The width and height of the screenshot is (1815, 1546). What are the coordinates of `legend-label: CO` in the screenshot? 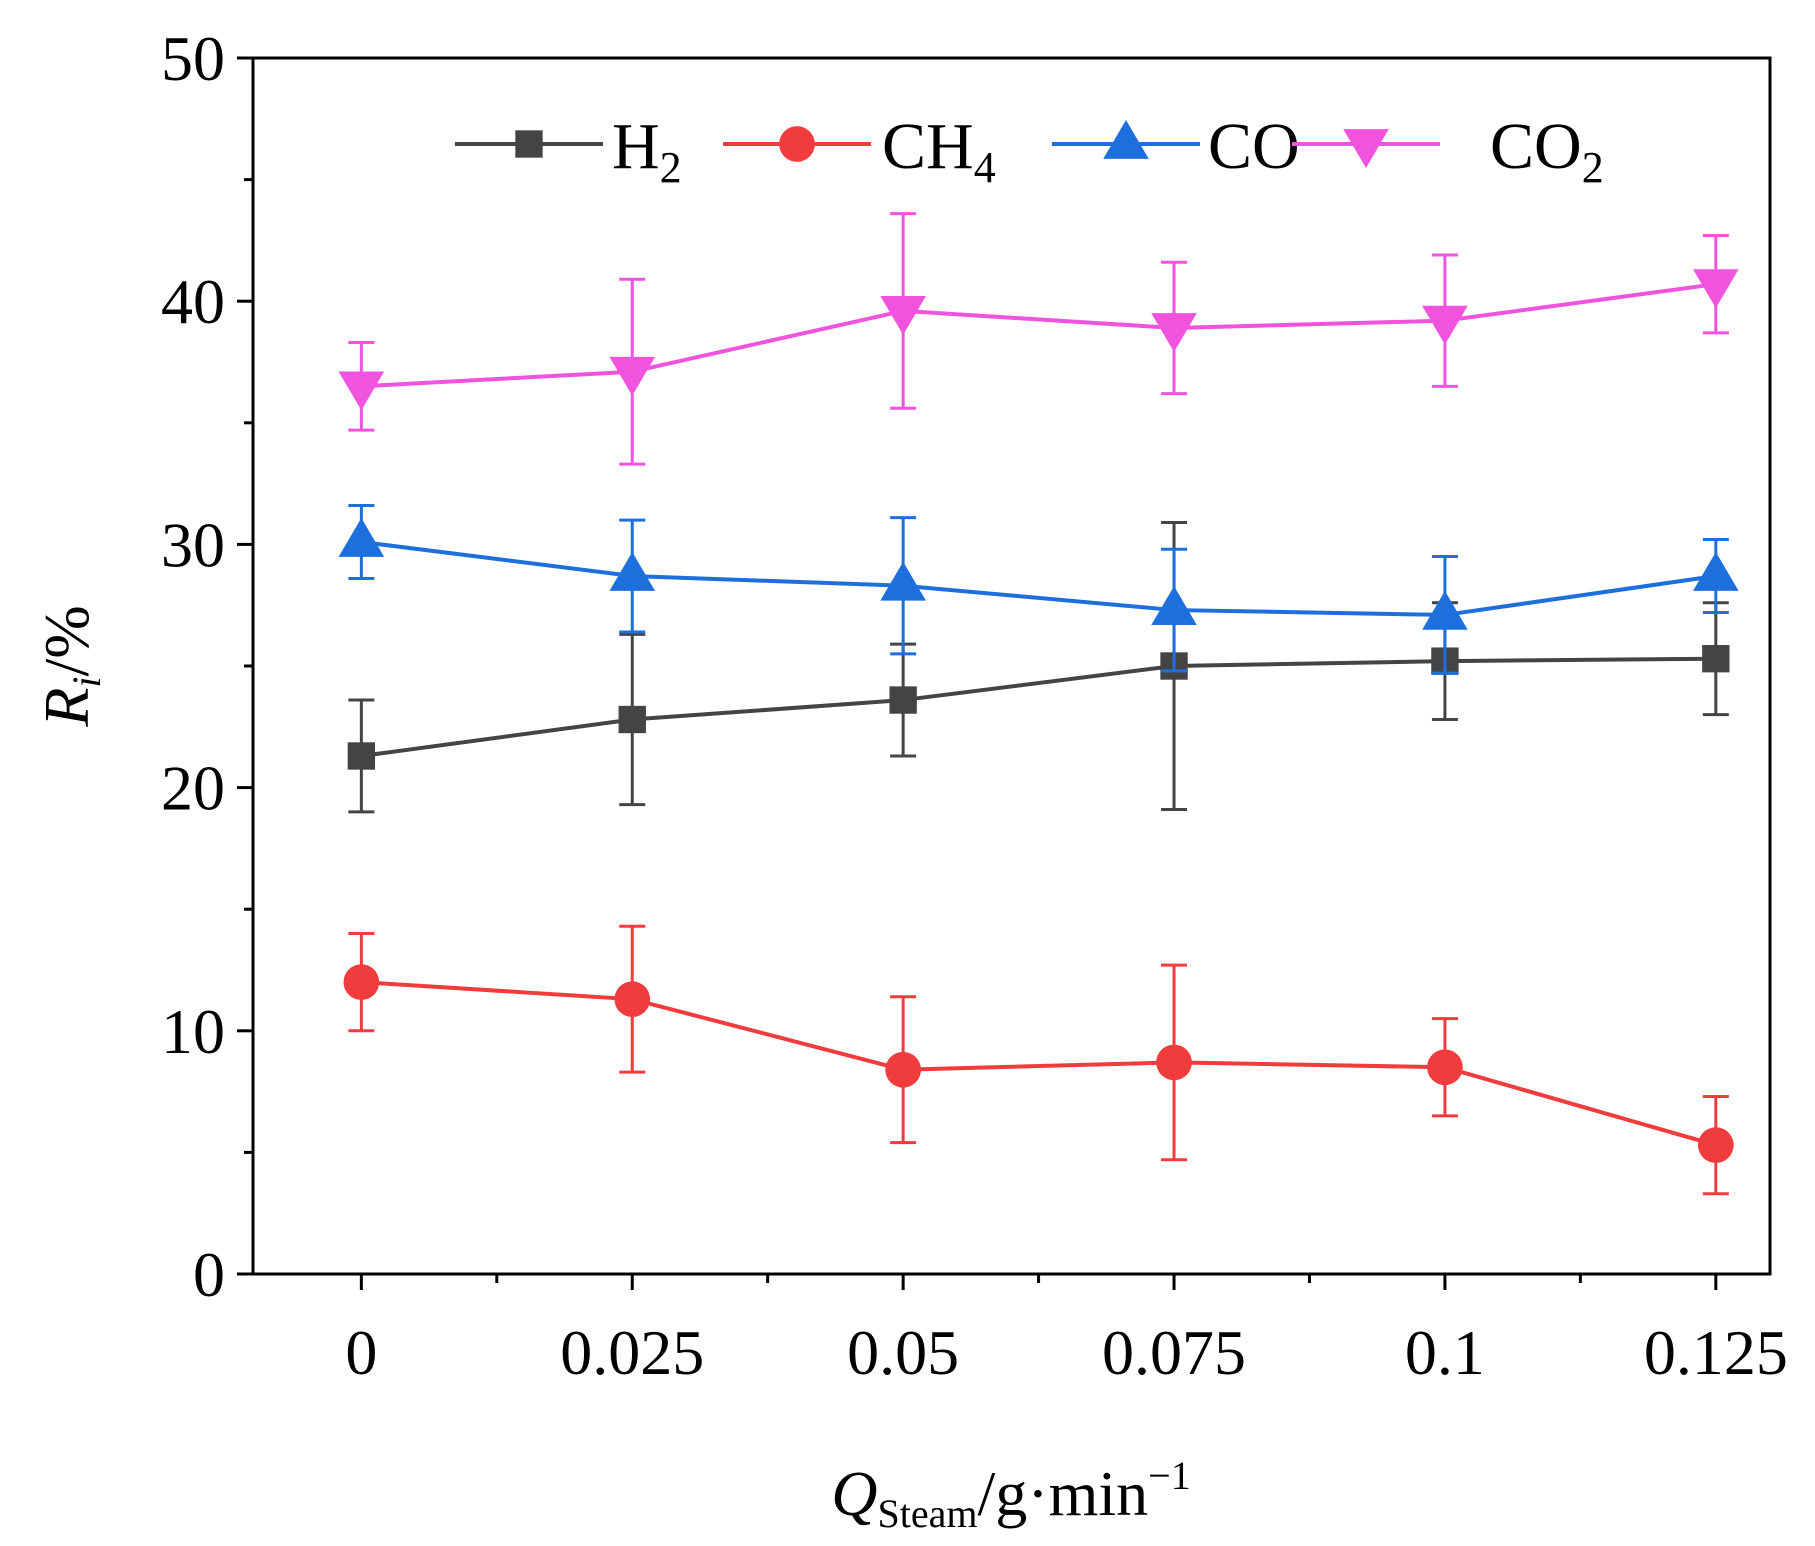 It's located at (1254, 146).